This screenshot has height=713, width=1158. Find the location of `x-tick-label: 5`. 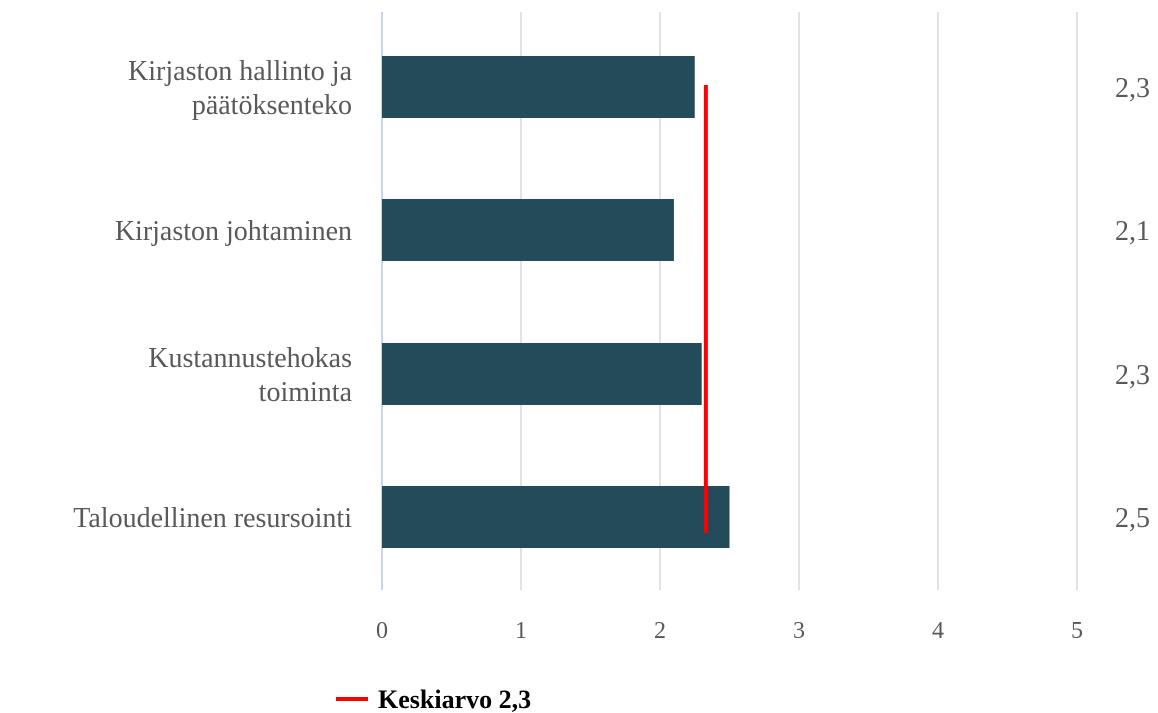

x-tick-label: 5 is located at coordinates (1077, 631).